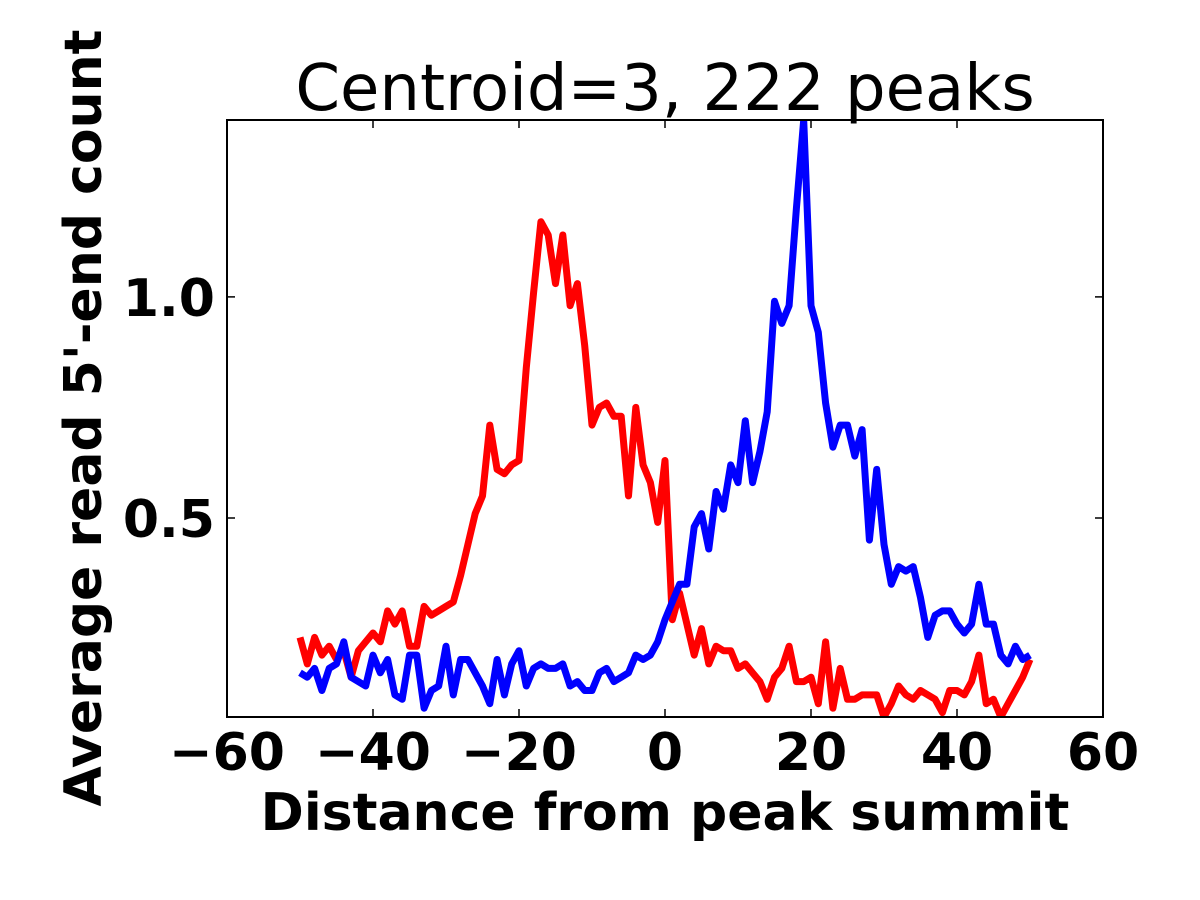 The width and height of the screenshot is (1200, 900). What do you see at coordinates (169, 520) in the screenshot?
I see `y-tick-label: 0.5` at bounding box center [169, 520].